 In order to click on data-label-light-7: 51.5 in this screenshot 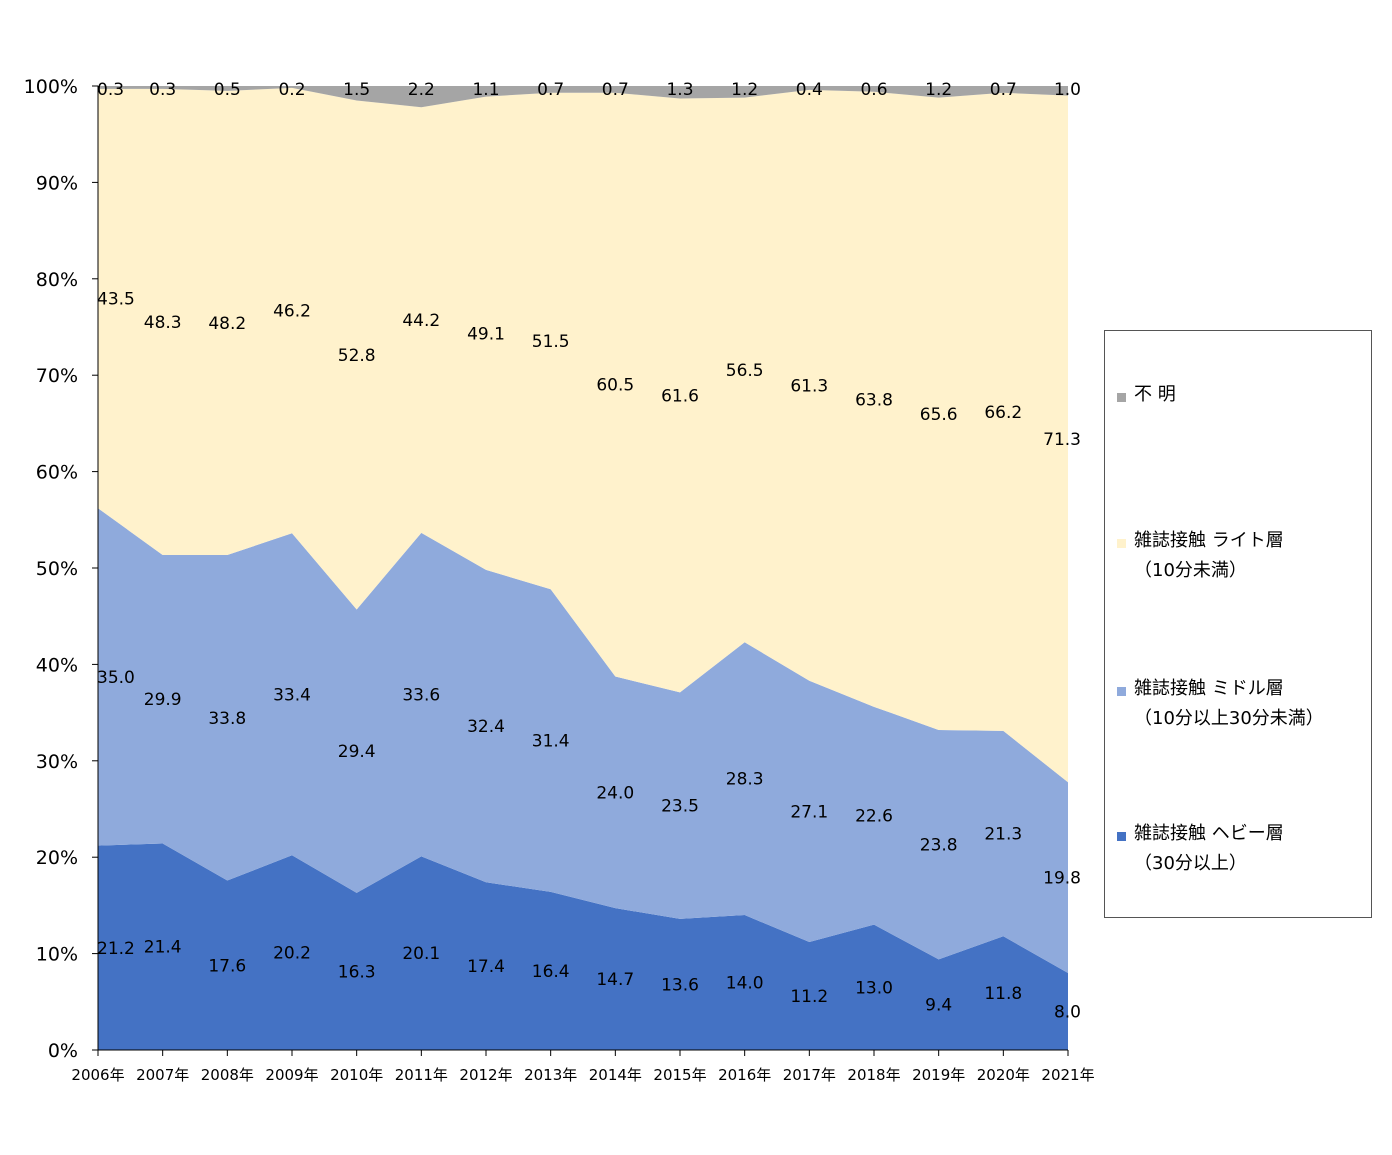, I will do `click(551, 342)`.